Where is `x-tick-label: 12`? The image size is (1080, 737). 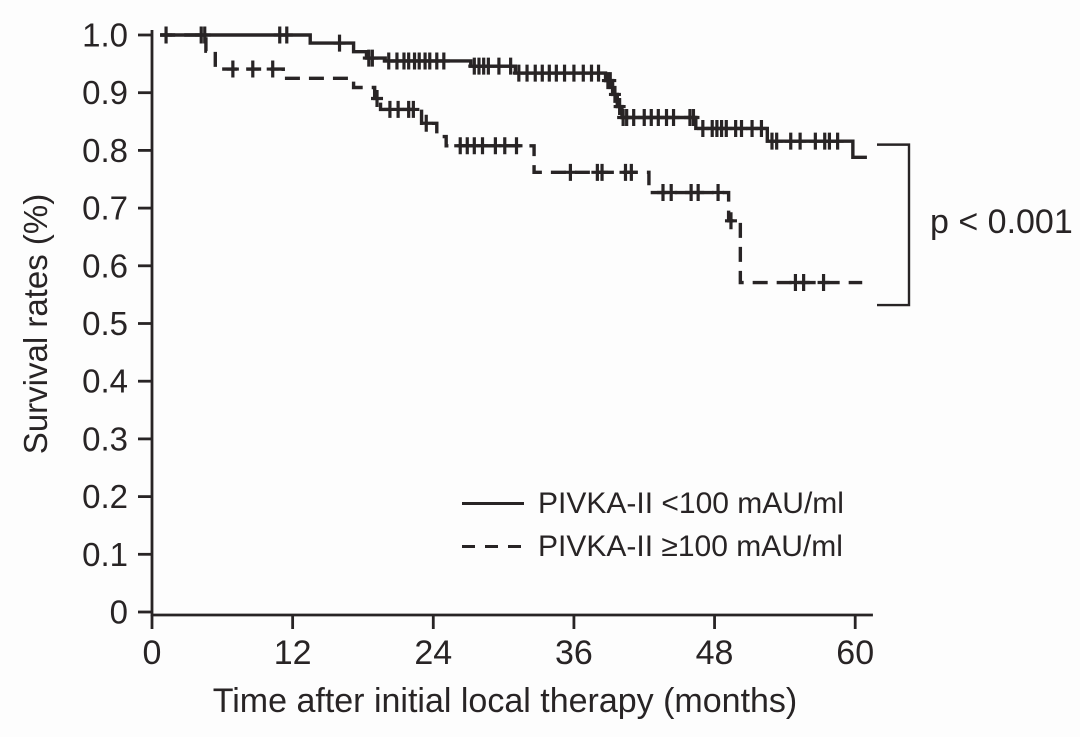 x-tick-label: 12 is located at coordinates (293, 653).